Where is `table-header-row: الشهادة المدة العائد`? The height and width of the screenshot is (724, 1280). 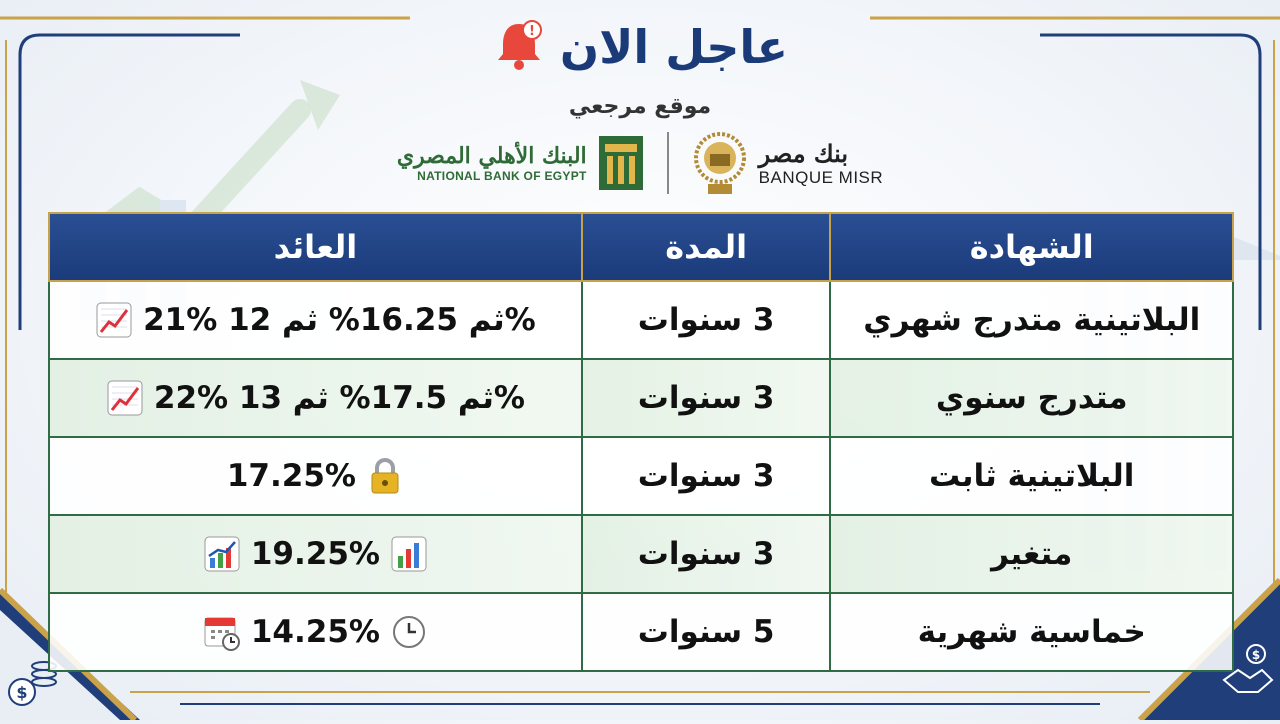 table-header-row: الشهادة المدة العائد is located at coordinates (641, 247).